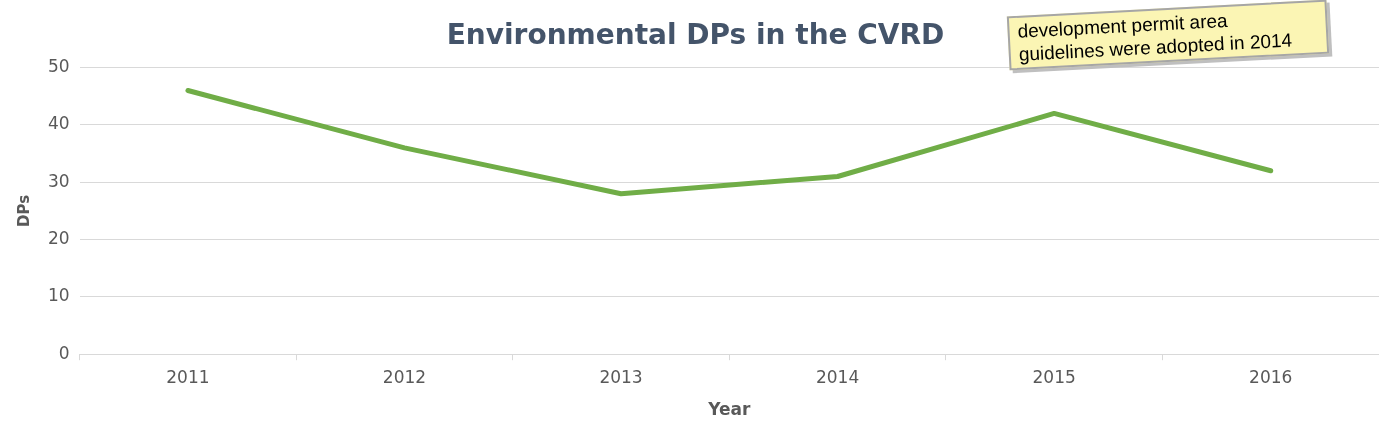  What do you see at coordinates (58, 237) in the screenshot?
I see `y-tick-label: 20` at bounding box center [58, 237].